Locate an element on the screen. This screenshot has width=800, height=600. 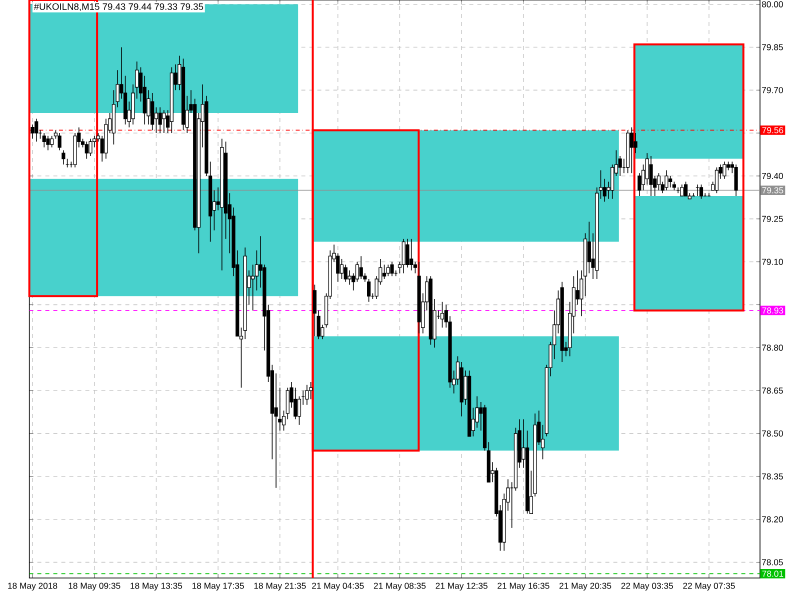
y-tick-label: 79.25 is located at coordinates (772, 219).